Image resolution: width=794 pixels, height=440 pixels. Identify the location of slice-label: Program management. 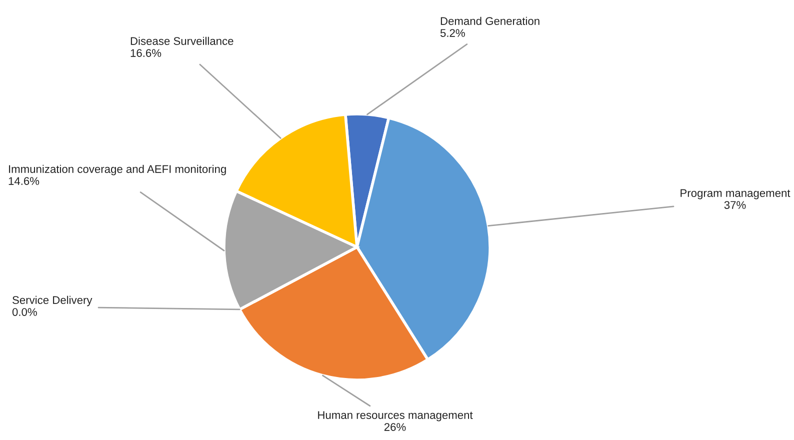
(735, 194).